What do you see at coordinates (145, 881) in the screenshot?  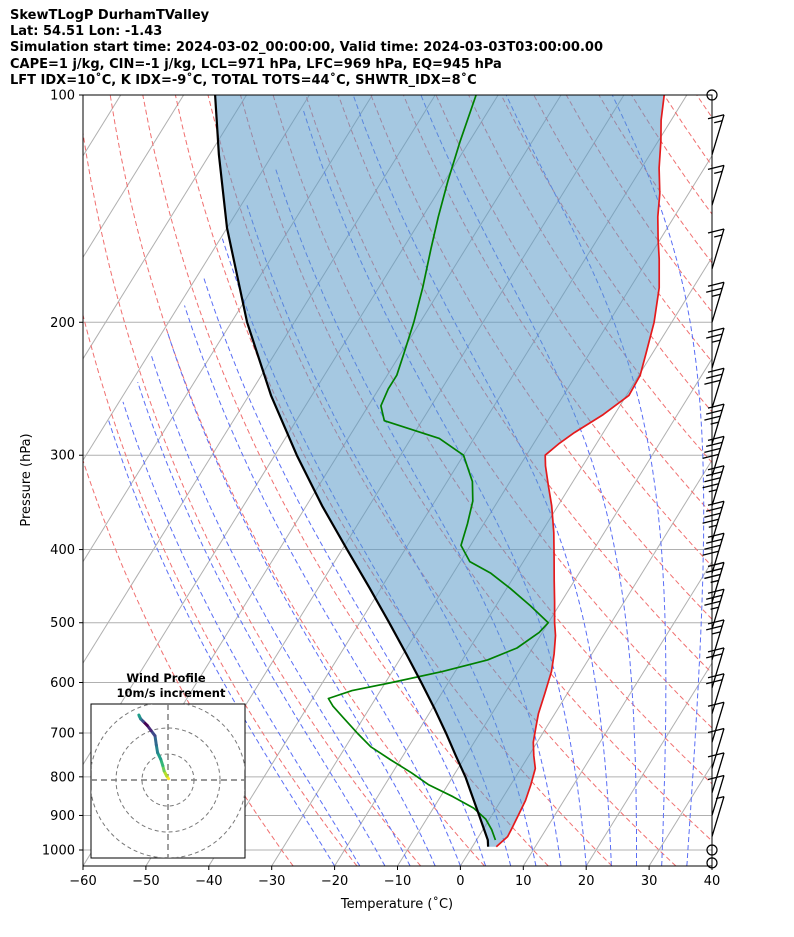 I see `x-tick-label: −50` at bounding box center [145, 881].